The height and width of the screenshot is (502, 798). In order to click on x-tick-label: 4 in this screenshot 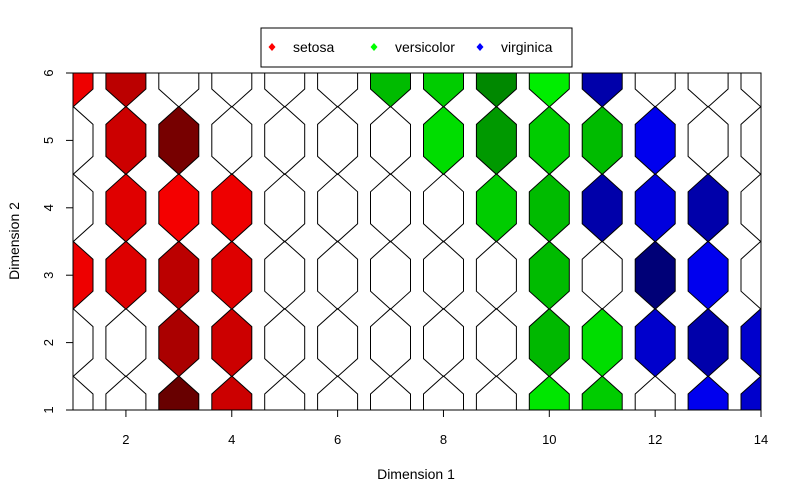, I will do `click(231, 439)`.